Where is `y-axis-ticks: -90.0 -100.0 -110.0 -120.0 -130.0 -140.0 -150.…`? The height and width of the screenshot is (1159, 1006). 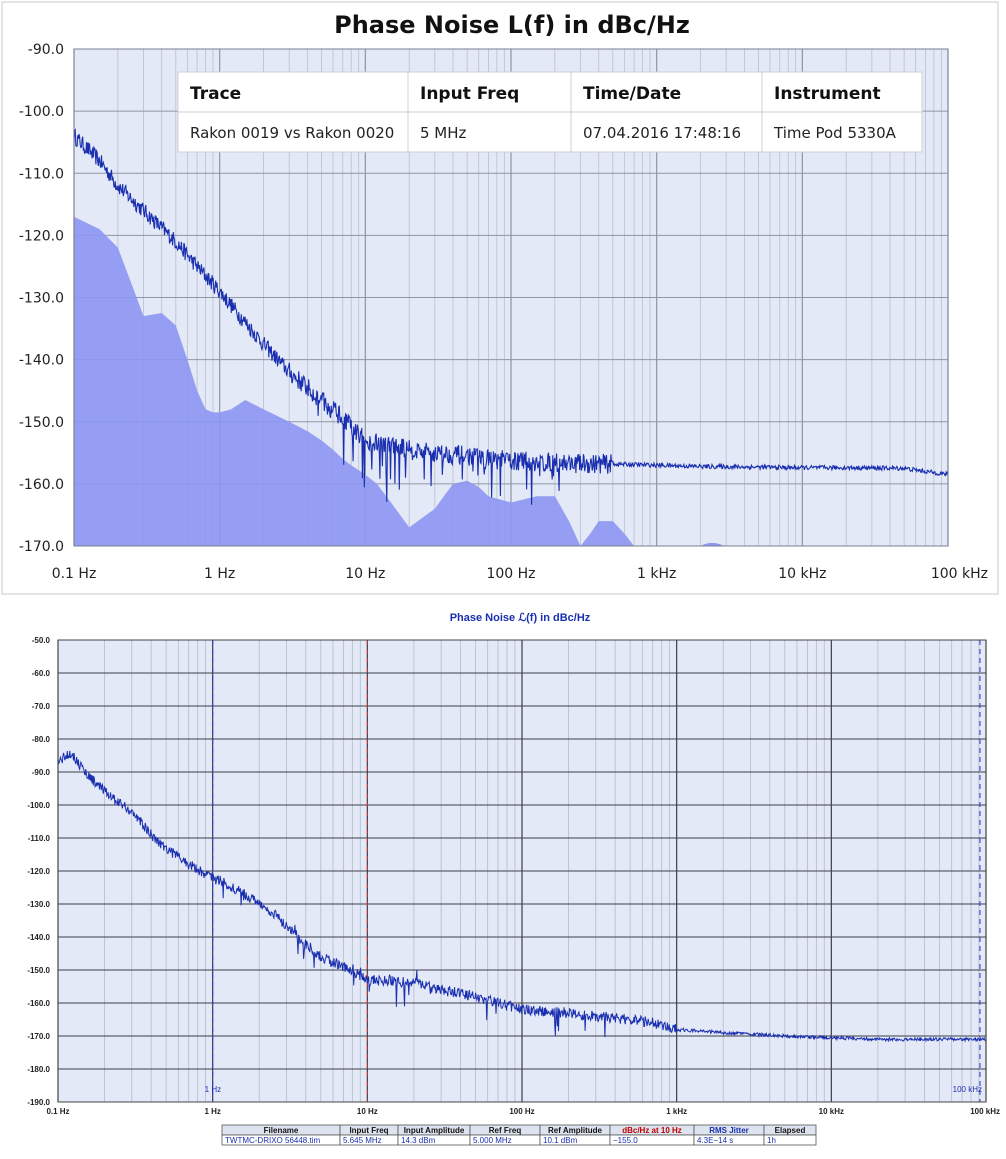
y-axis-ticks: -90.0 -100.0 -110.0 -120.0 -130.0 -140.0 -150.… is located at coordinates (41, 298).